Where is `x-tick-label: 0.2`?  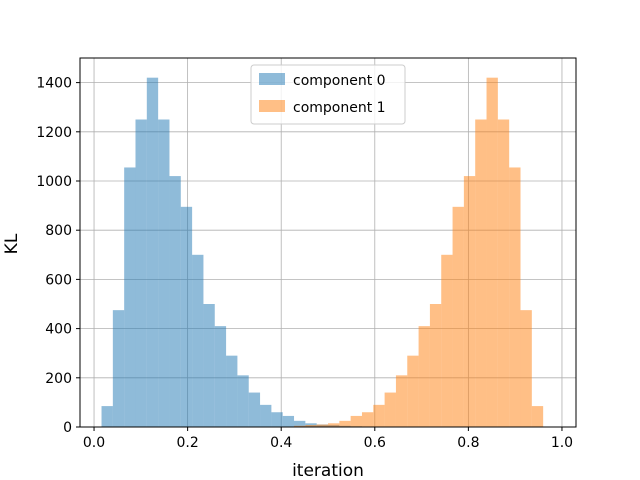 x-tick-label: 0.2 is located at coordinates (187, 443).